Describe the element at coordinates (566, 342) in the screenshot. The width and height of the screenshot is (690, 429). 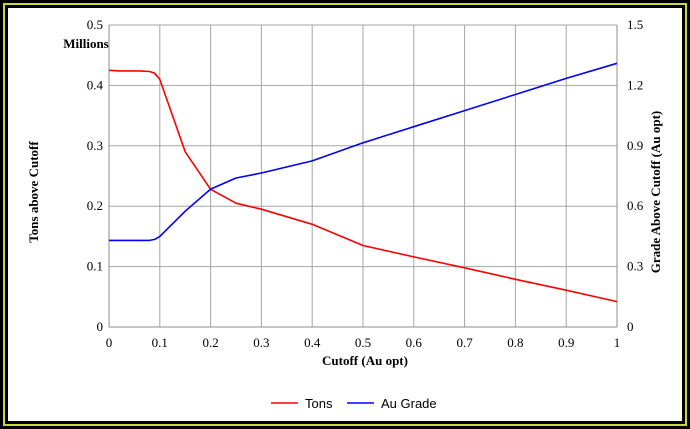
I see `x-tick-label: 0.9` at that location.